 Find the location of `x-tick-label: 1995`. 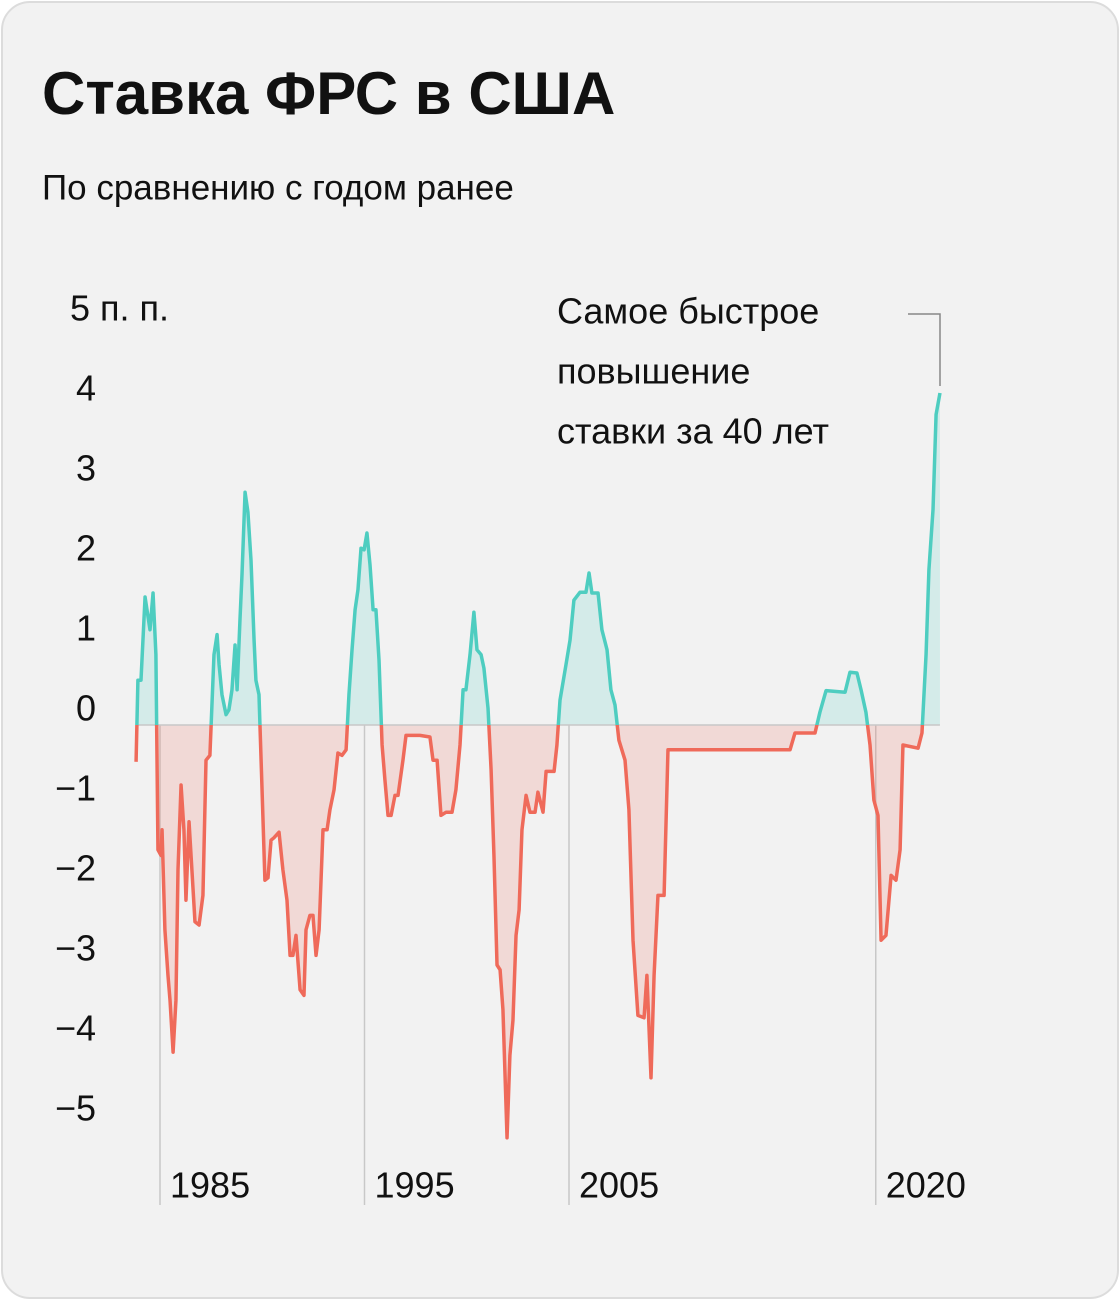

x-tick-label: 1995 is located at coordinates (415, 1185).